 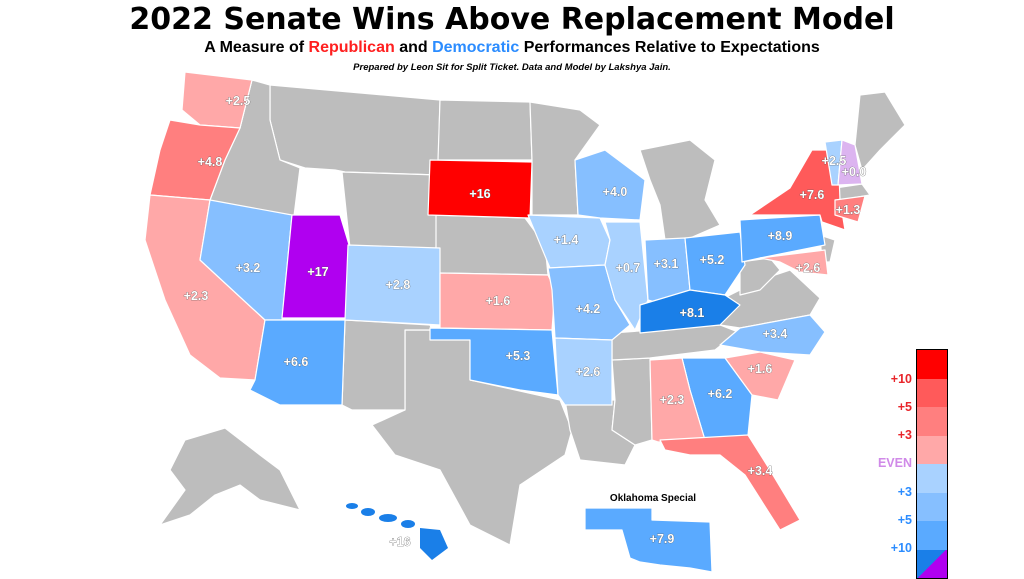 I want to click on state-connecticut, so click(x=850, y=209).